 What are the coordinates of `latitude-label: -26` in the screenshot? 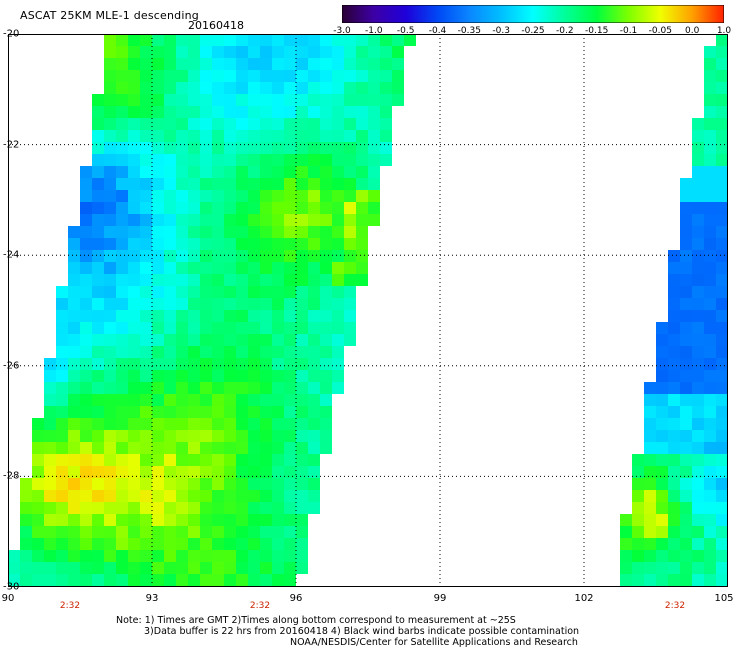 It's located at (11, 366).